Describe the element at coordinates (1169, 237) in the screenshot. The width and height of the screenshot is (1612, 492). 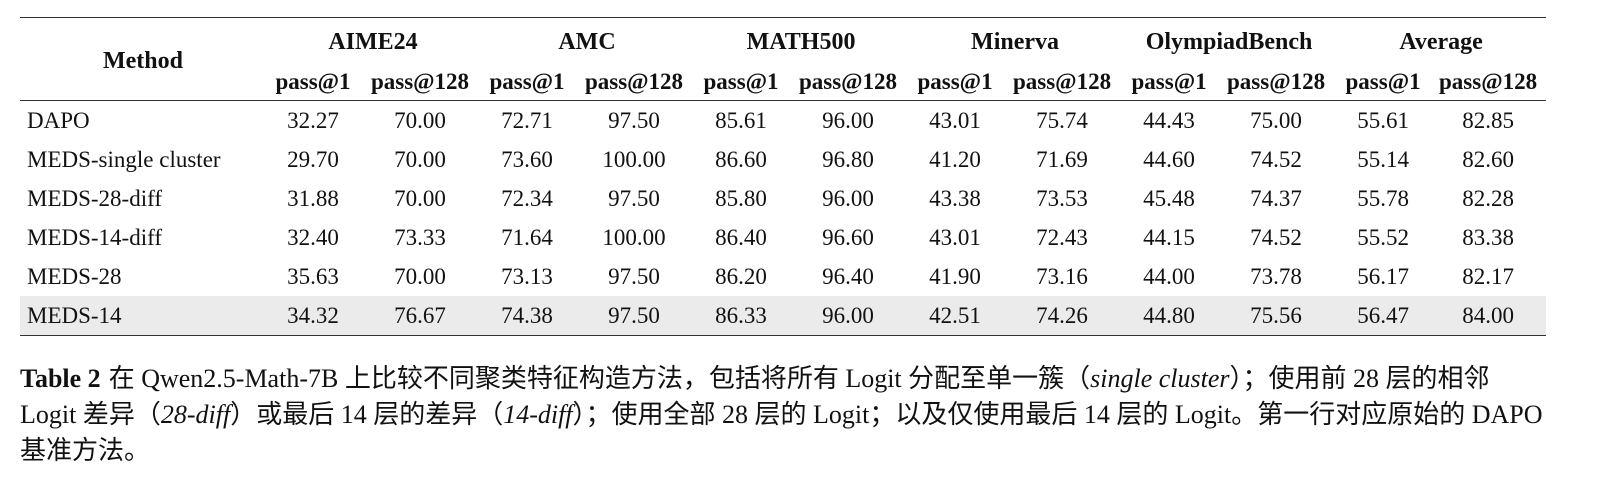
I see `value-cell: 44.15` at that location.